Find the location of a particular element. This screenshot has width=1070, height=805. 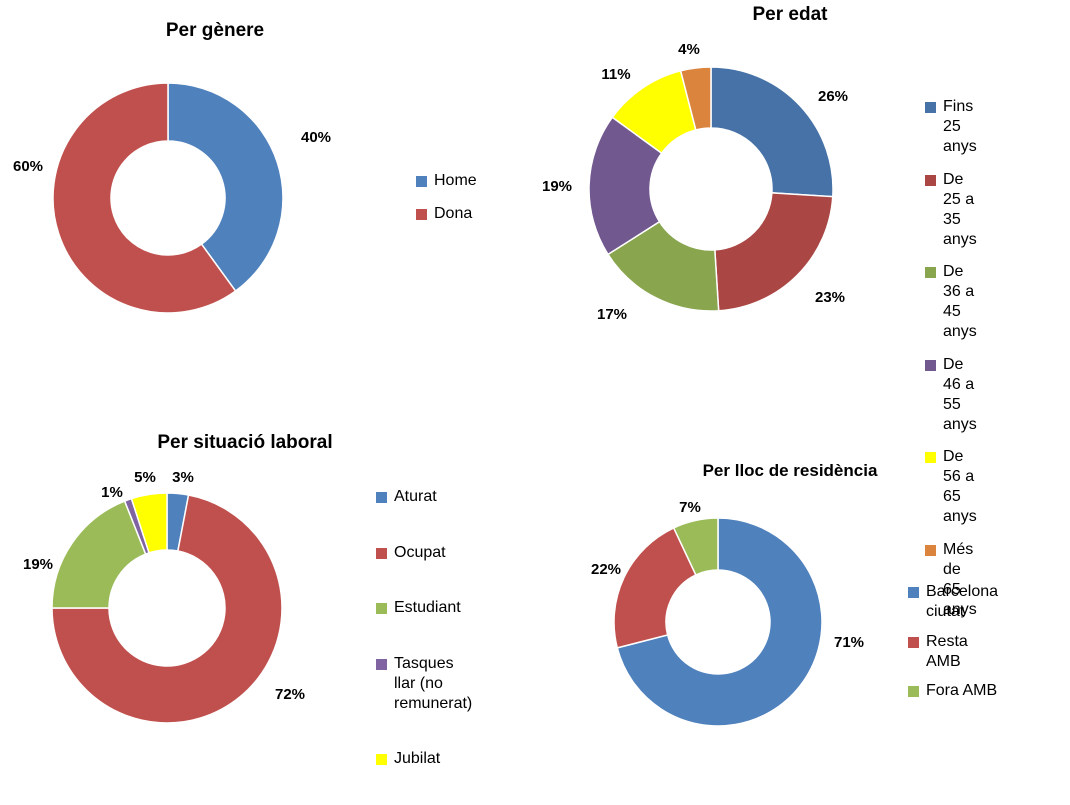

legend-item: De 36 a 45 anys is located at coordinates (951, 302).